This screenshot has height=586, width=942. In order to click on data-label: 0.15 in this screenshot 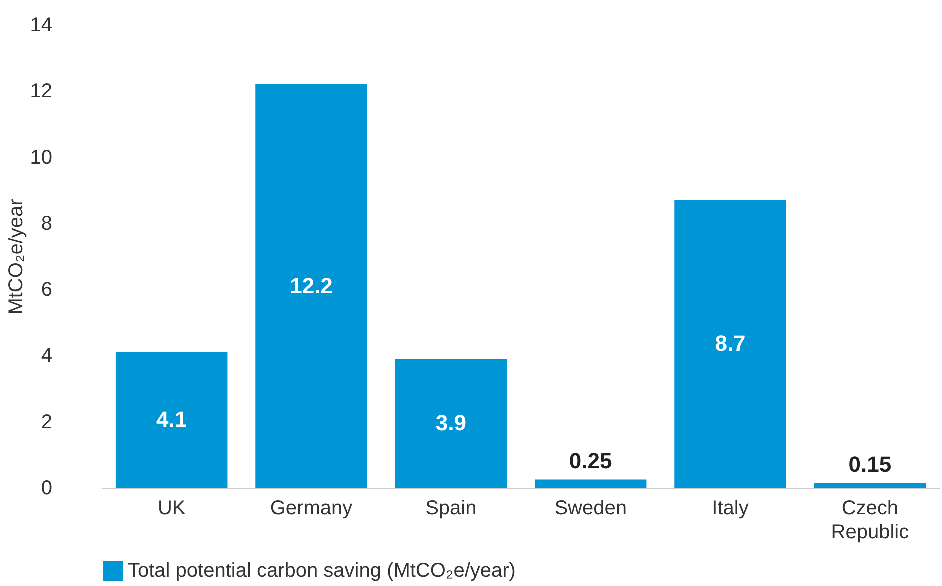, I will do `click(870, 465)`.